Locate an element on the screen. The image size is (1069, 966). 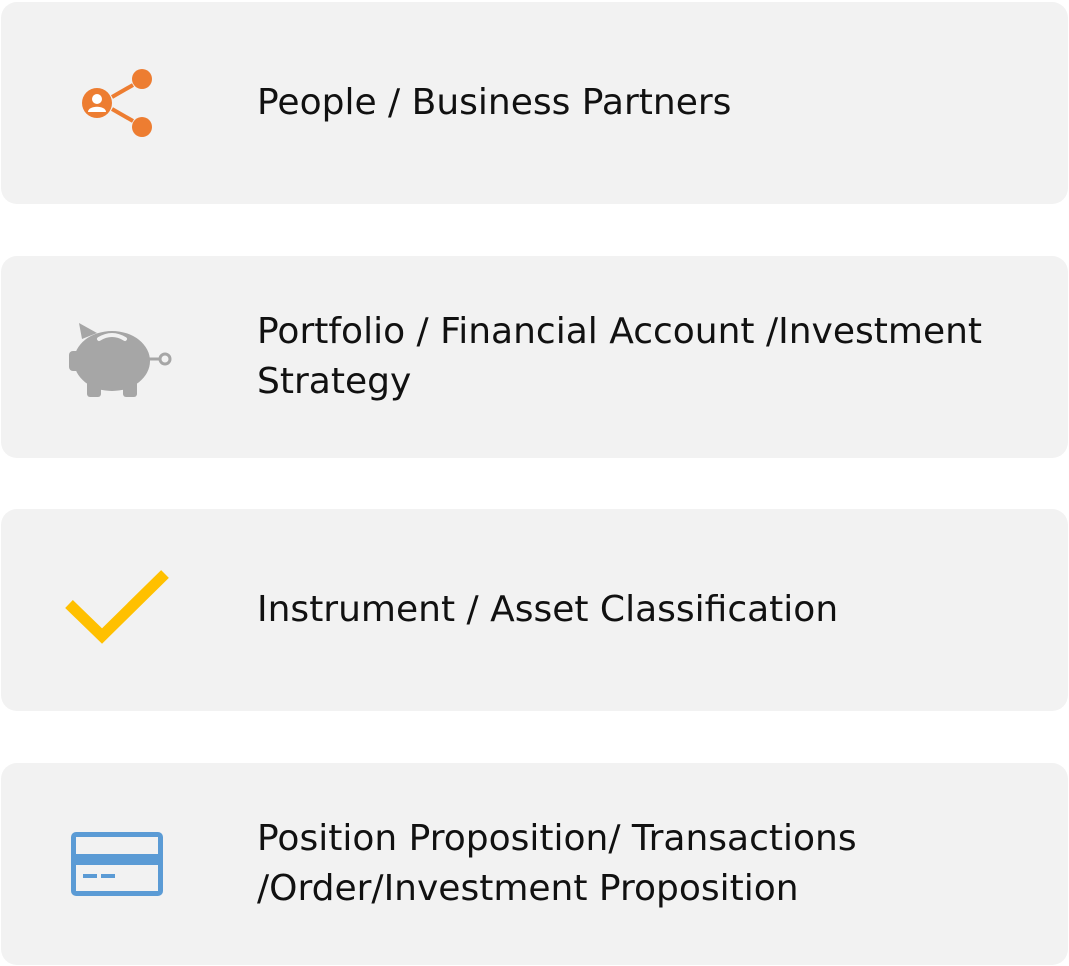
checkmark-icon is located at coordinates (117, 610).